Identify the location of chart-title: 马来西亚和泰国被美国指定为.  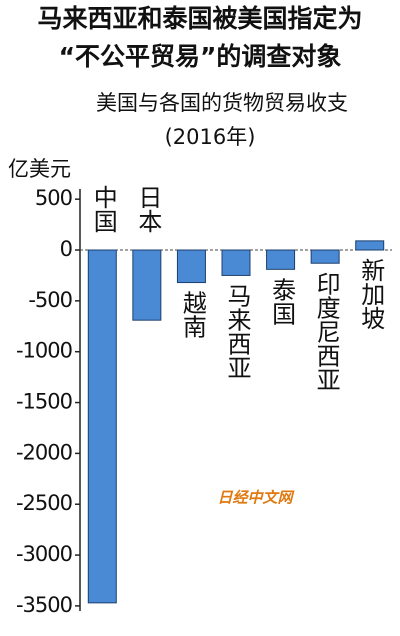
(199, 18).